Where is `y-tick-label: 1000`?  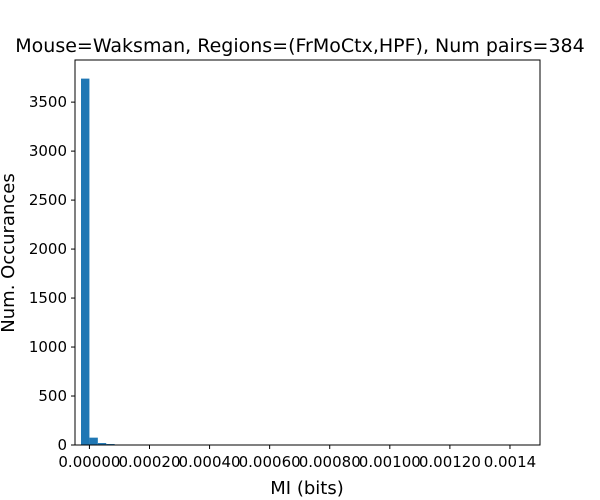 y-tick-label: 1000 is located at coordinates (48, 347).